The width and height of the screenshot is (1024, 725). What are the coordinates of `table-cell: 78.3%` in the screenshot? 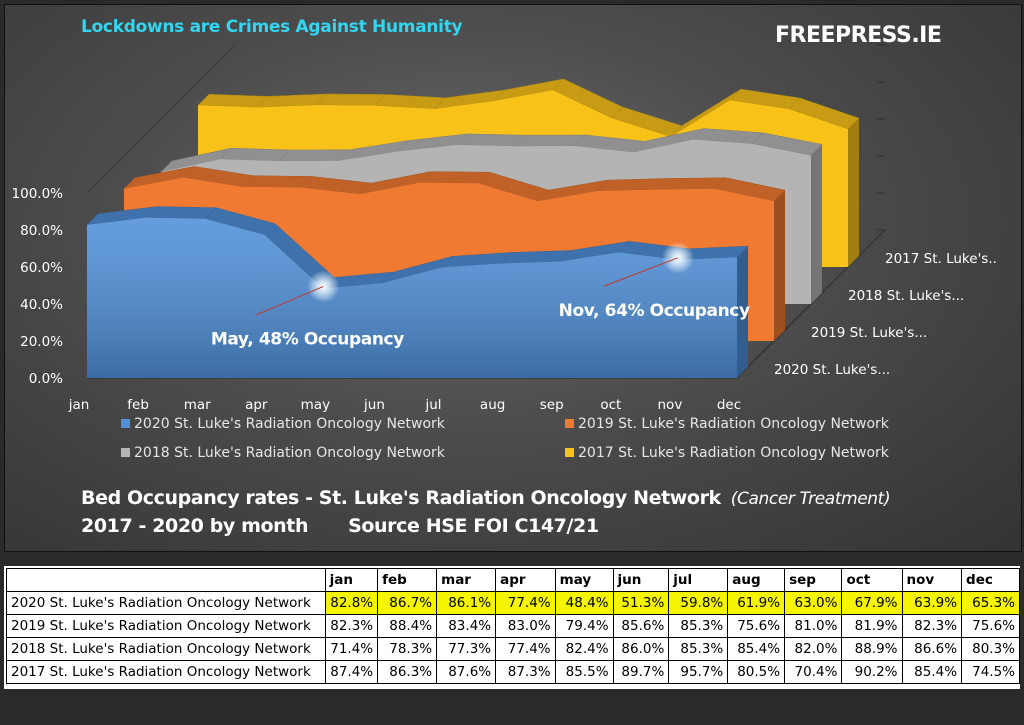 It's located at (407, 649).